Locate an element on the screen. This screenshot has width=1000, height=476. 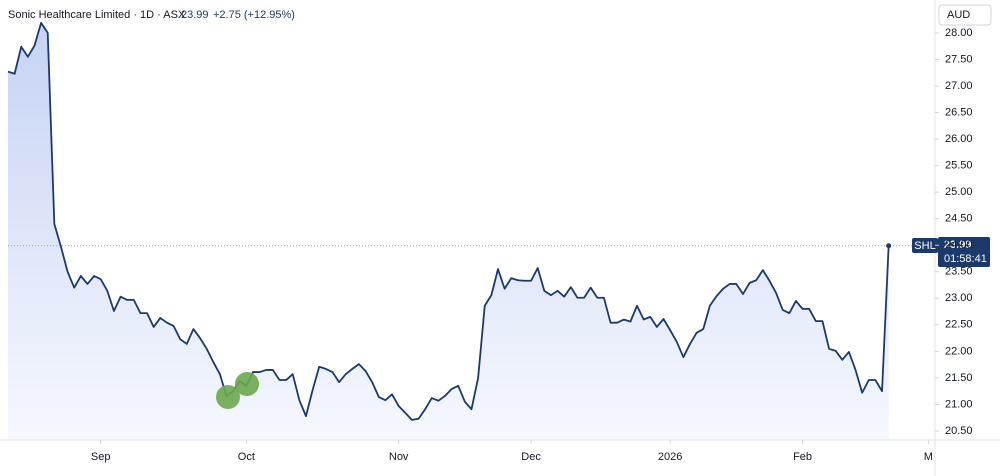
currency-button is located at coordinates (965, 15).